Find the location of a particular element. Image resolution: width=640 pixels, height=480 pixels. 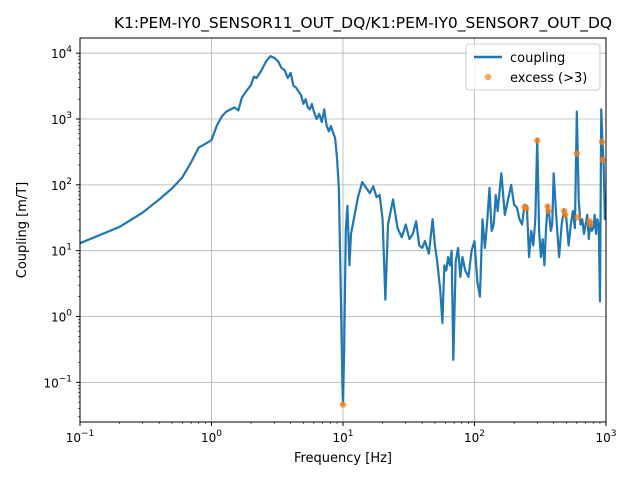

x-tick-label: 10³ is located at coordinates (605, 437).